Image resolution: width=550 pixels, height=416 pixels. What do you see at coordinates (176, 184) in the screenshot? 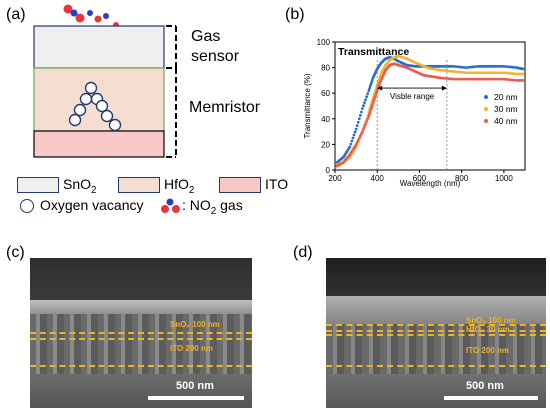
I see `legend-hfo2-text: HfO` at bounding box center [176, 184].